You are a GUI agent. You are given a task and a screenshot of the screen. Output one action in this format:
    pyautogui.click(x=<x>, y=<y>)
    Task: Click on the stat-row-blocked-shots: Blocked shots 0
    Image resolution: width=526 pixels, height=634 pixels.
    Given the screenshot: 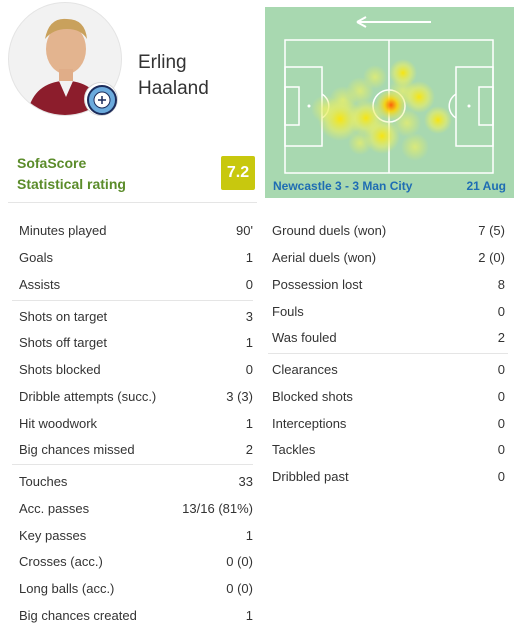 What is the action you would take?
    pyautogui.click(x=388, y=396)
    